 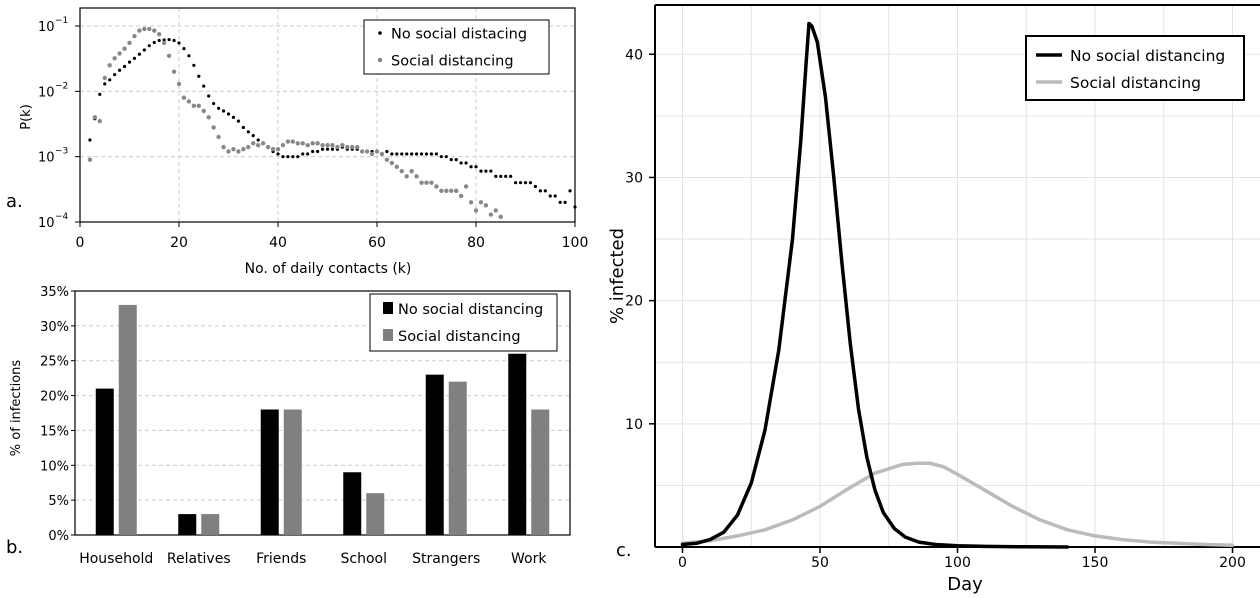 I want to click on panel-b-y-tick-label: 10%, so click(x=54, y=466).